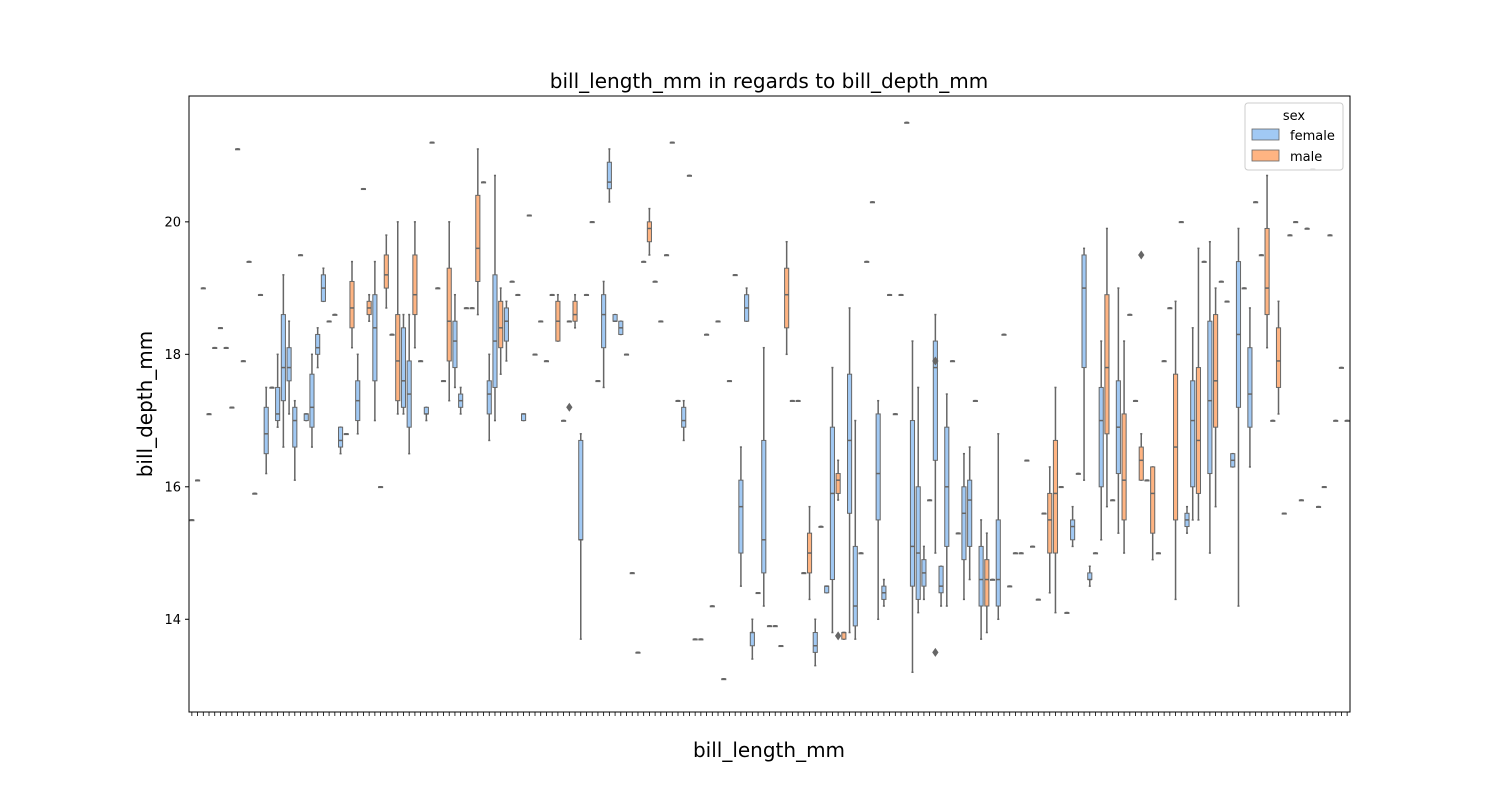 The width and height of the screenshot is (1500, 800). Describe the element at coordinates (145, 404) in the screenshot. I see `y-axis-label: bill_depth_mm` at that location.